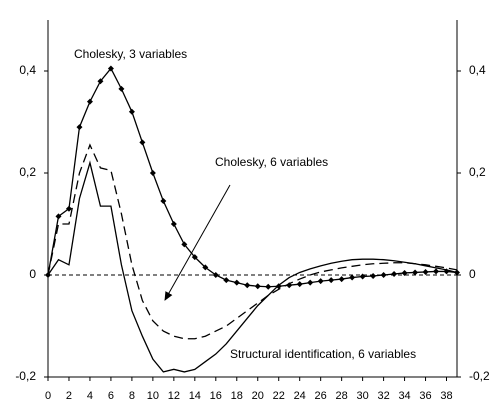 The height and width of the screenshot is (410, 495). I want to click on y2-tick-label: 0, so click(472, 274).